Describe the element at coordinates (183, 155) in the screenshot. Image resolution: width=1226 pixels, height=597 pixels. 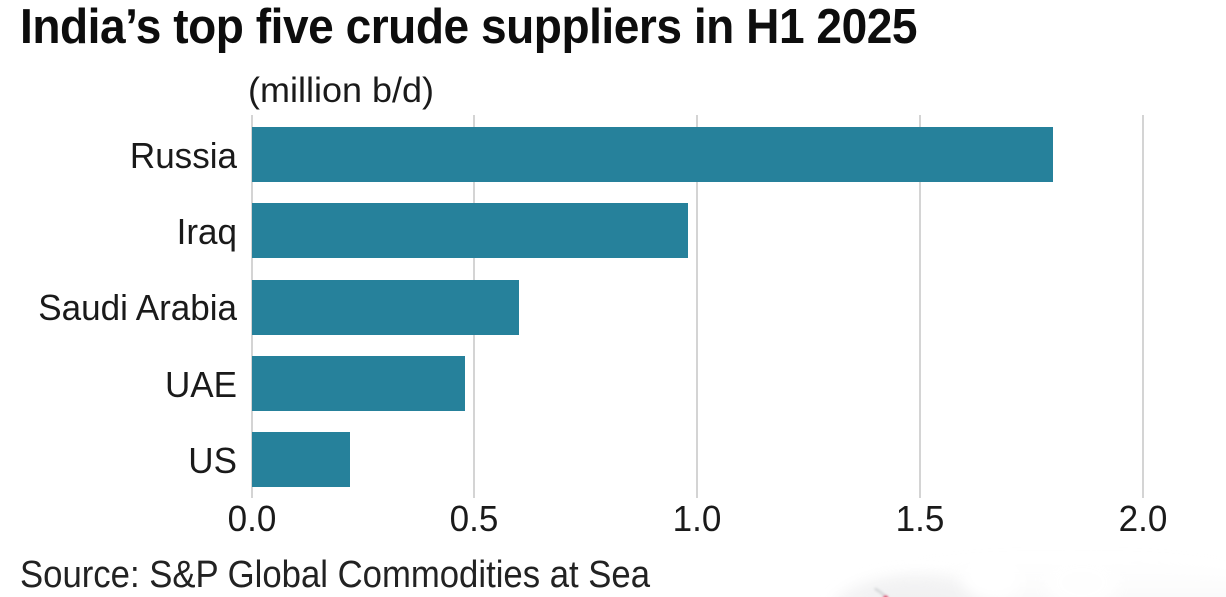
I see `category-label-russia: Russia` at that location.